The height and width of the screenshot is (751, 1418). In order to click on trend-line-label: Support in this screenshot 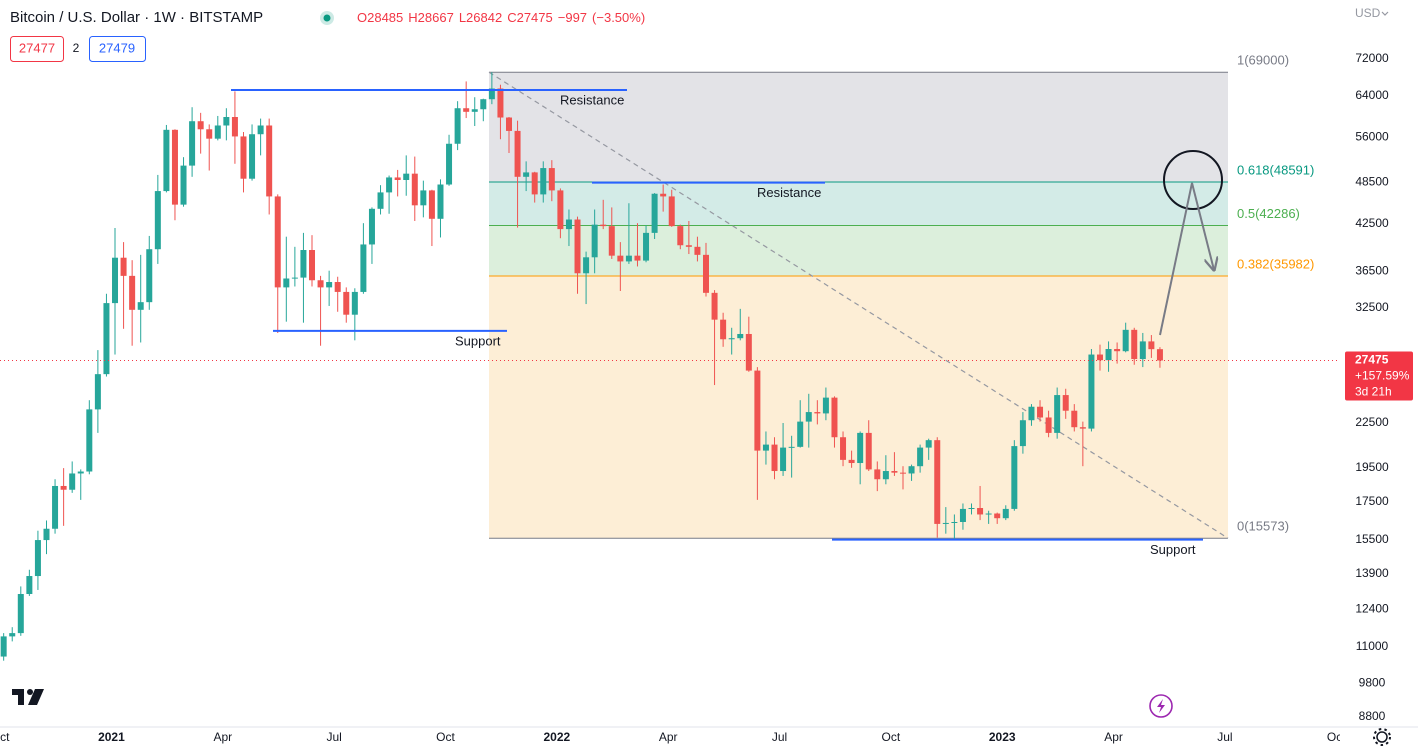, I will do `click(478, 340)`.